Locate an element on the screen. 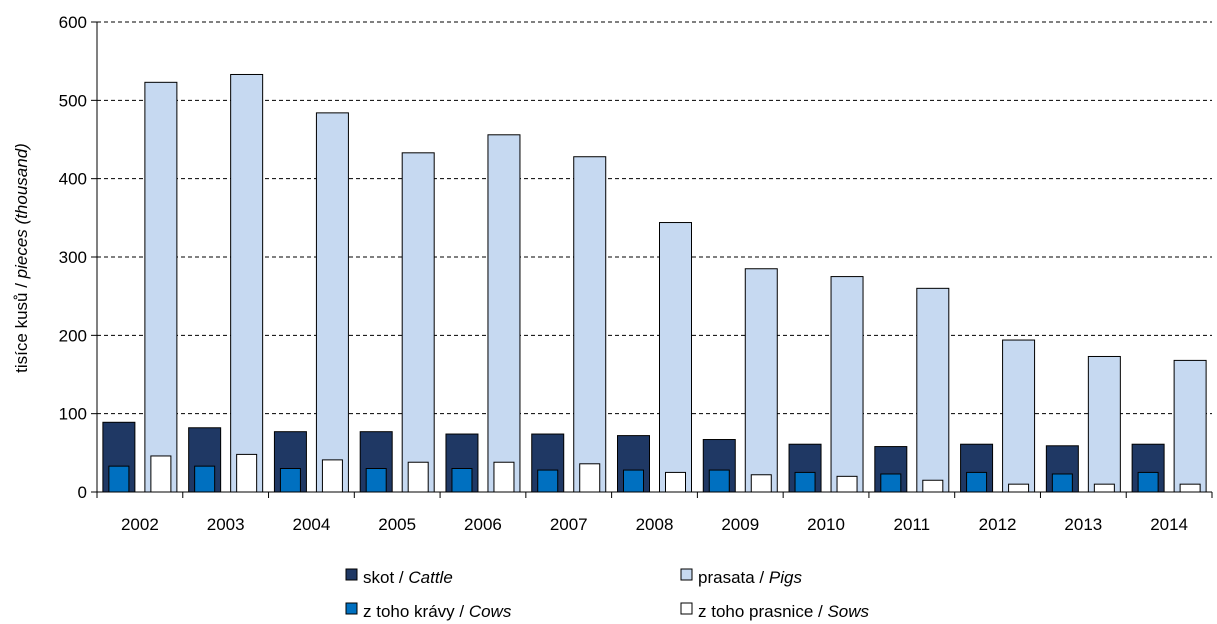 The width and height of the screenshot is (1217, 624). y-axis-title-main: tisíce kusů / is located at coordinates (21, 325).